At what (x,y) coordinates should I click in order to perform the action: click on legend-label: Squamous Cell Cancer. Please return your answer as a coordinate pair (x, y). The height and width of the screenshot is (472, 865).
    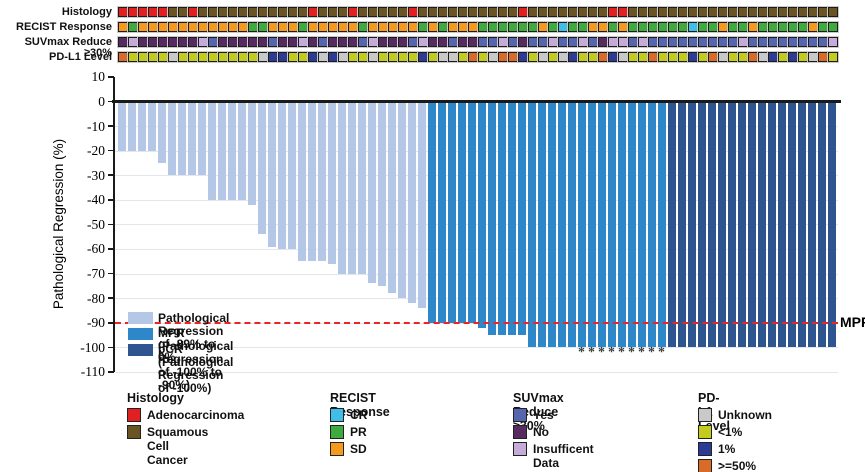
    Looking at the image, I should click on (178, 446).